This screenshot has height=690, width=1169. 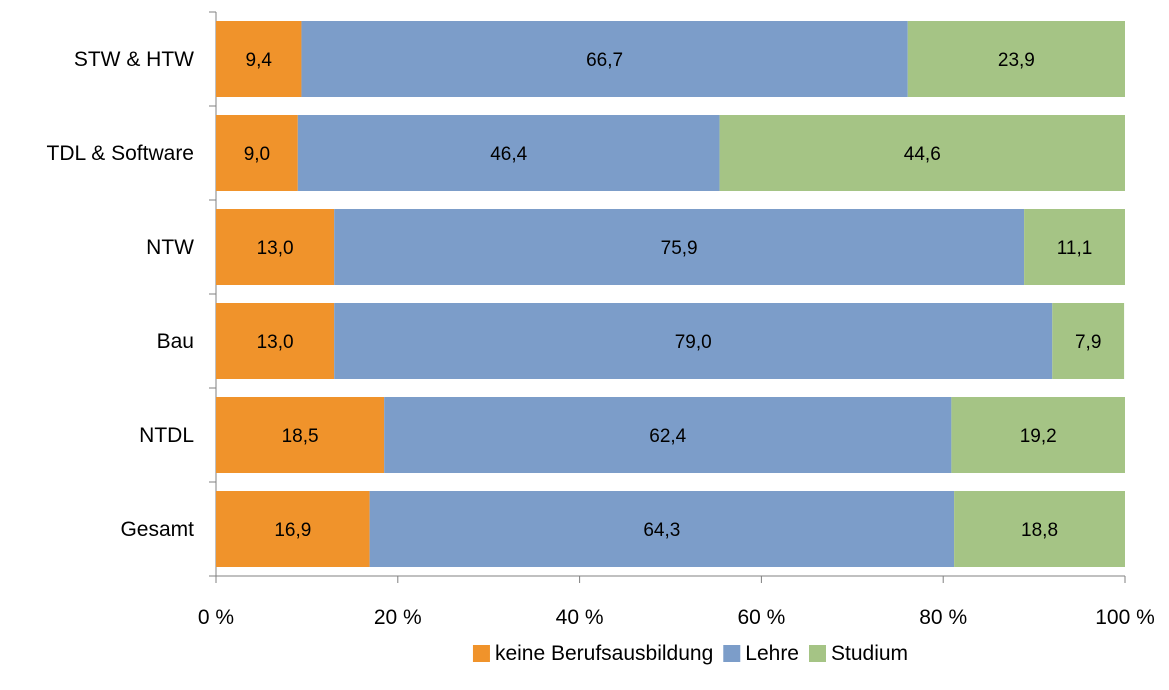 What do you see at coordinates (580, 617) in the screenshot?
I see `x-tick-label: 40 %` at bounding box center [580, 617].